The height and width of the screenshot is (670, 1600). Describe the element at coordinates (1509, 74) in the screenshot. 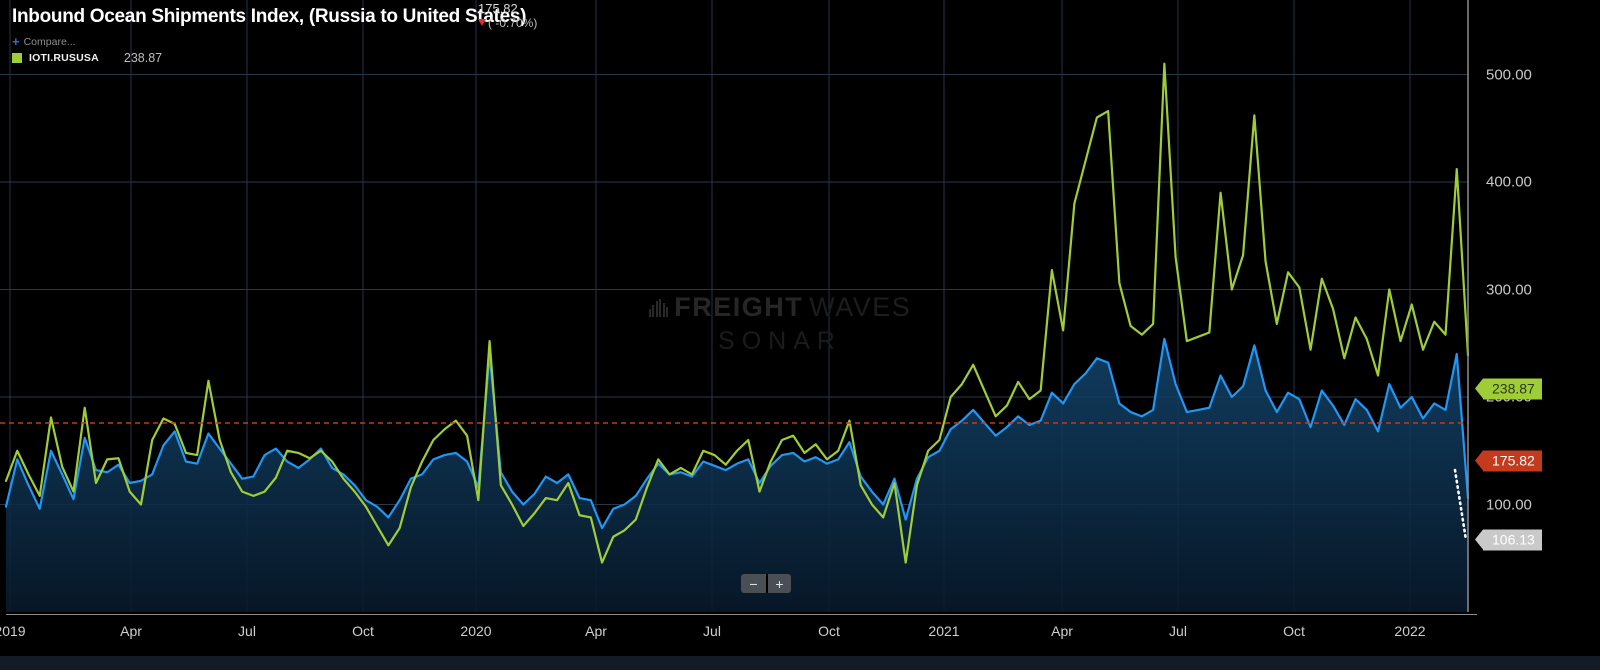

I see `y-axis-tick-label: 500.00` at that location.